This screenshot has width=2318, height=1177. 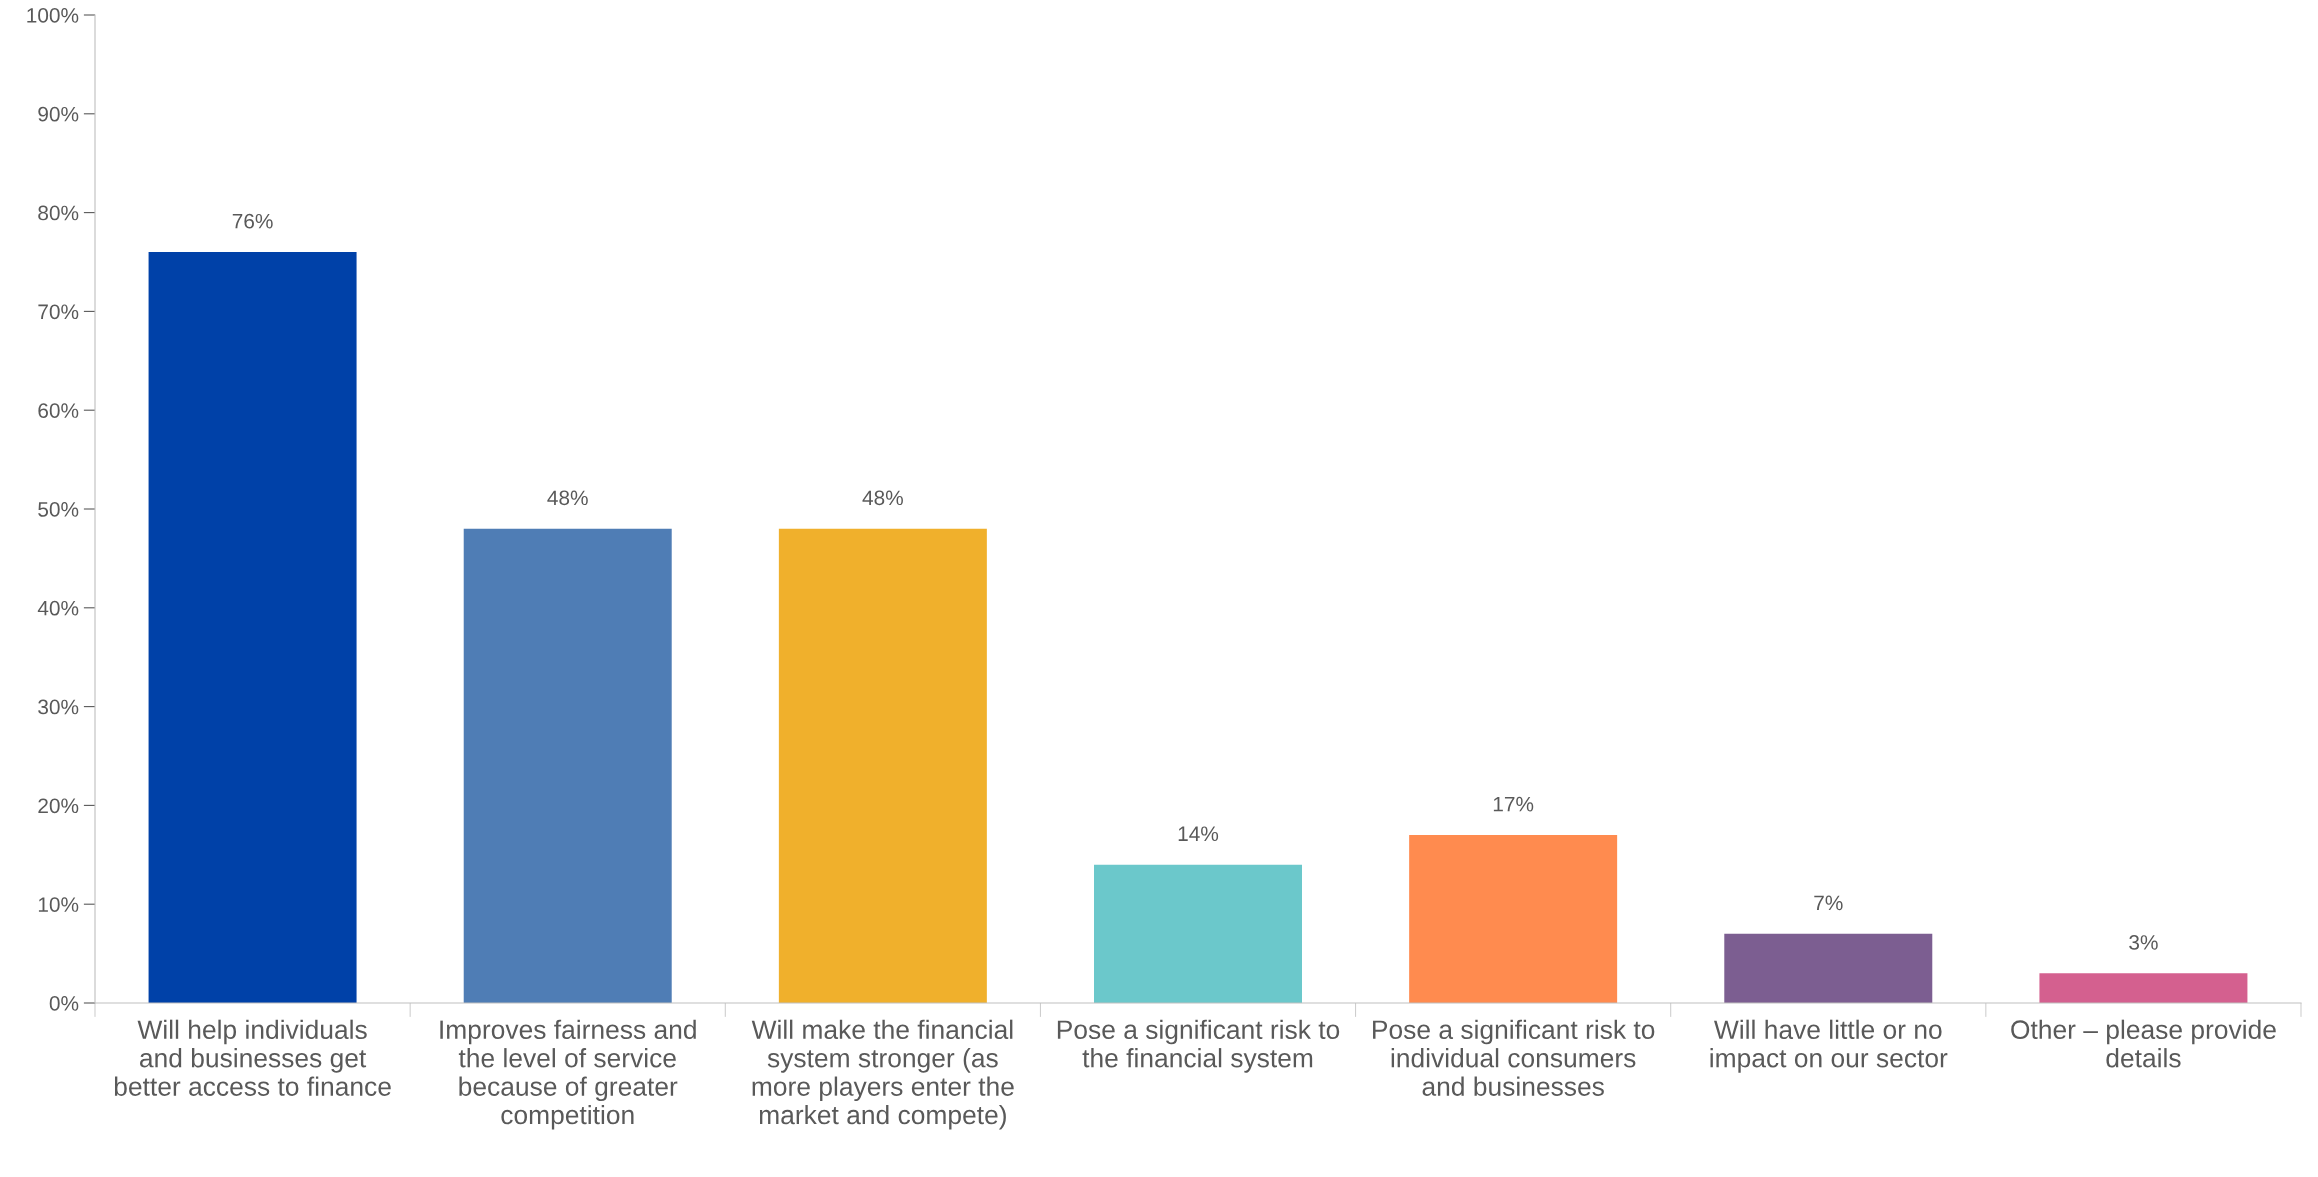 I want to click on x-tick-label: Improves fairness and the level of service because of greater competition, so click(x=568, y=1074).